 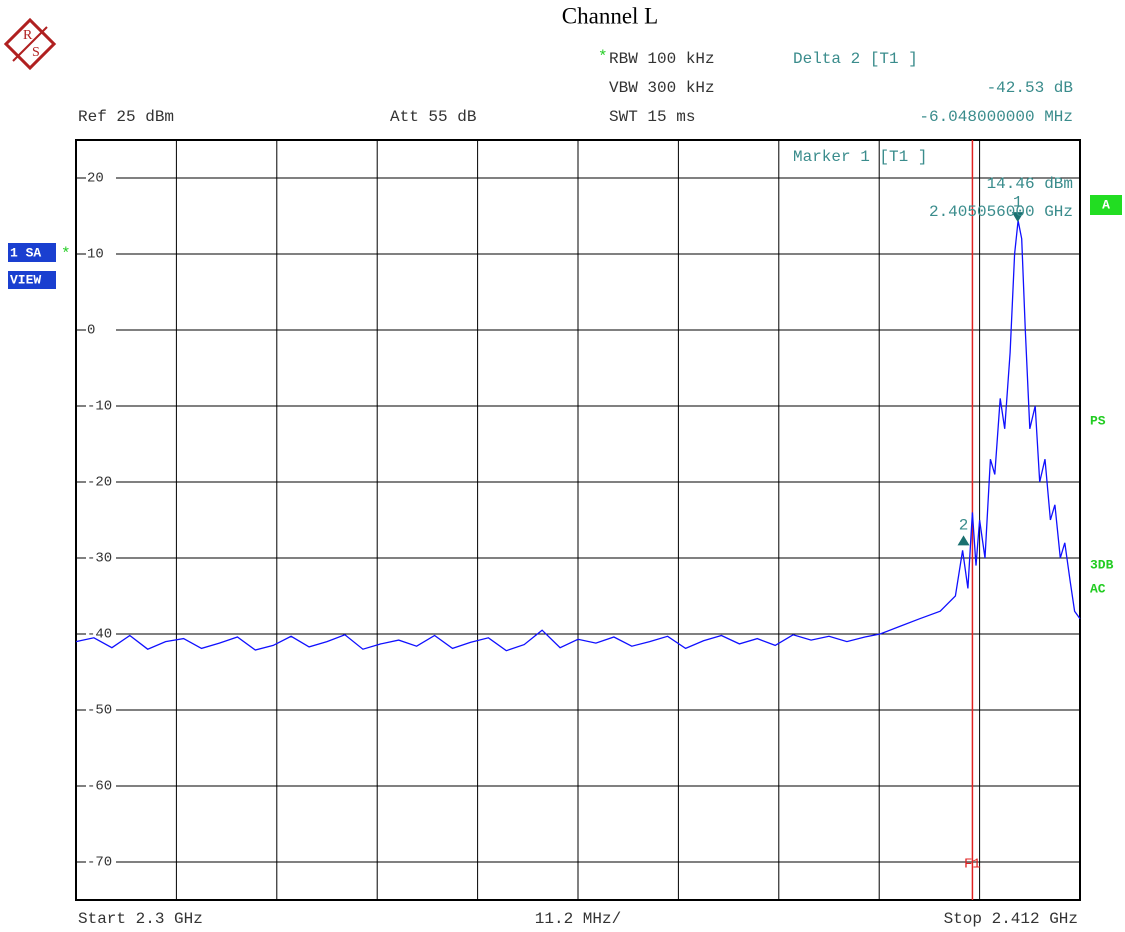 I want to click on y-tick-label: -30, so click(x=99, y=559).